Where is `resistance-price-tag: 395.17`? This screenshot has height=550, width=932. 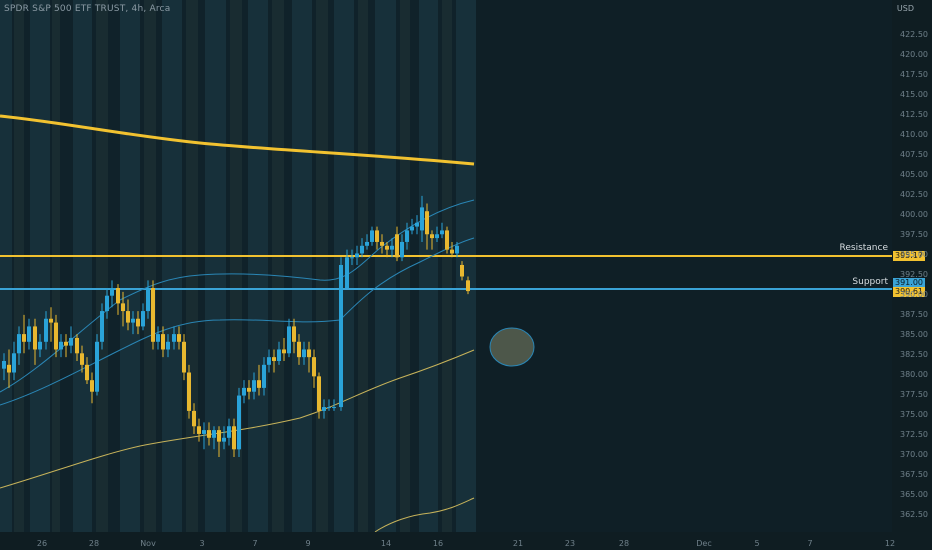
resistance-price-tag: 395.17 is located at coordinates (909, 256).